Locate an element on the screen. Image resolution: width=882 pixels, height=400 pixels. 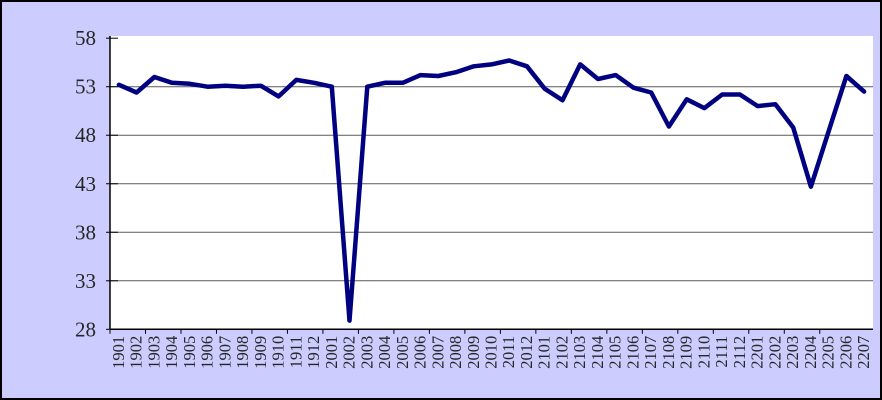
x-axis-label: 2105 is located at coordinates (615, 352).